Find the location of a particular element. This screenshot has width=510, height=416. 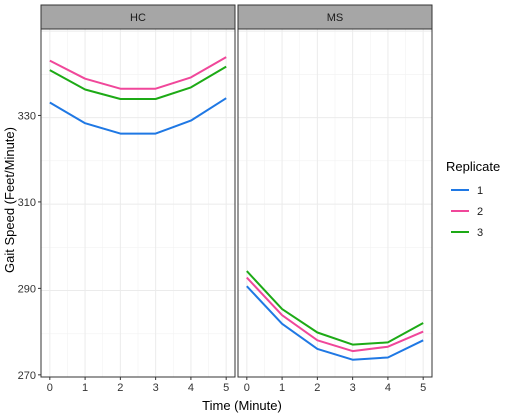

y-axis: 270 290 310 330 is located at coordinates (29, 246).